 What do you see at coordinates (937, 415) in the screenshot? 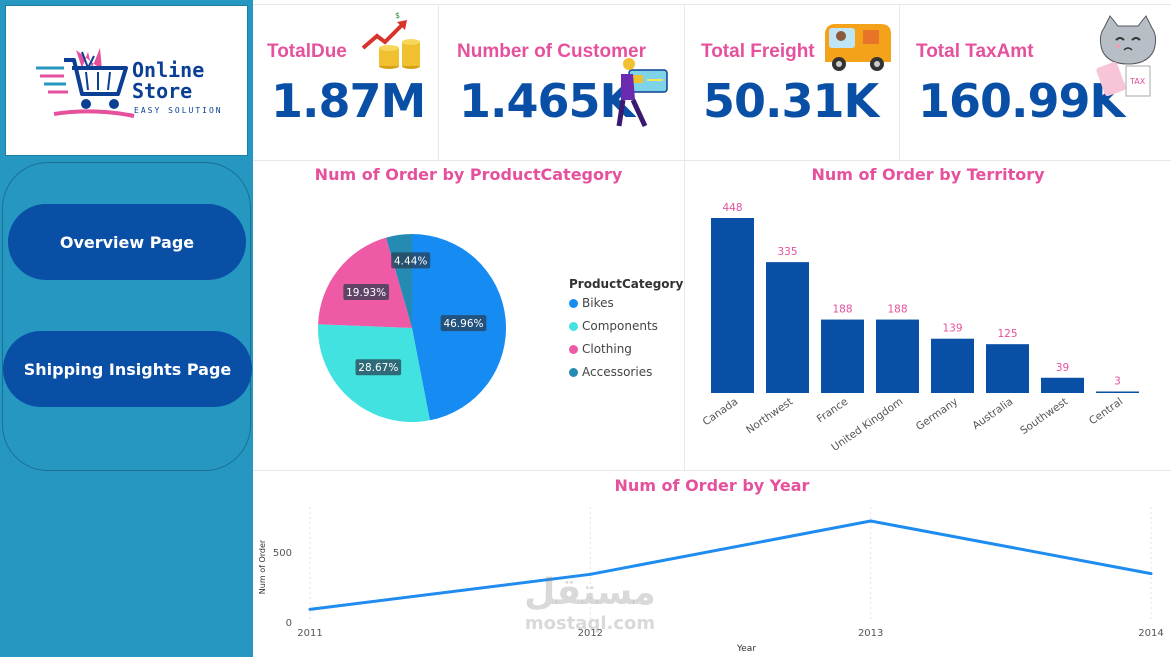
I see `bar-category-label: Germany` at bounding box center [937, 415].